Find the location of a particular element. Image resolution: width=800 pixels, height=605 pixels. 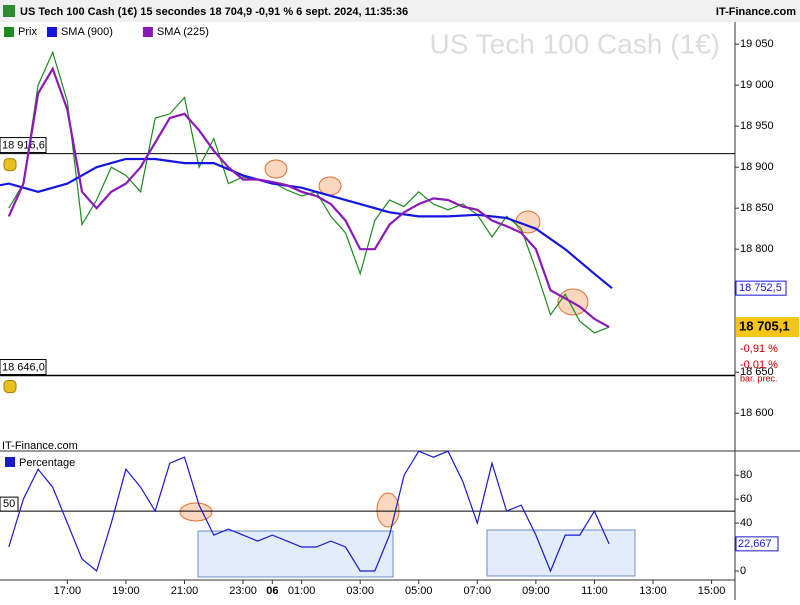

level-label: 18 646,0 is located at coordinates (23, 367).